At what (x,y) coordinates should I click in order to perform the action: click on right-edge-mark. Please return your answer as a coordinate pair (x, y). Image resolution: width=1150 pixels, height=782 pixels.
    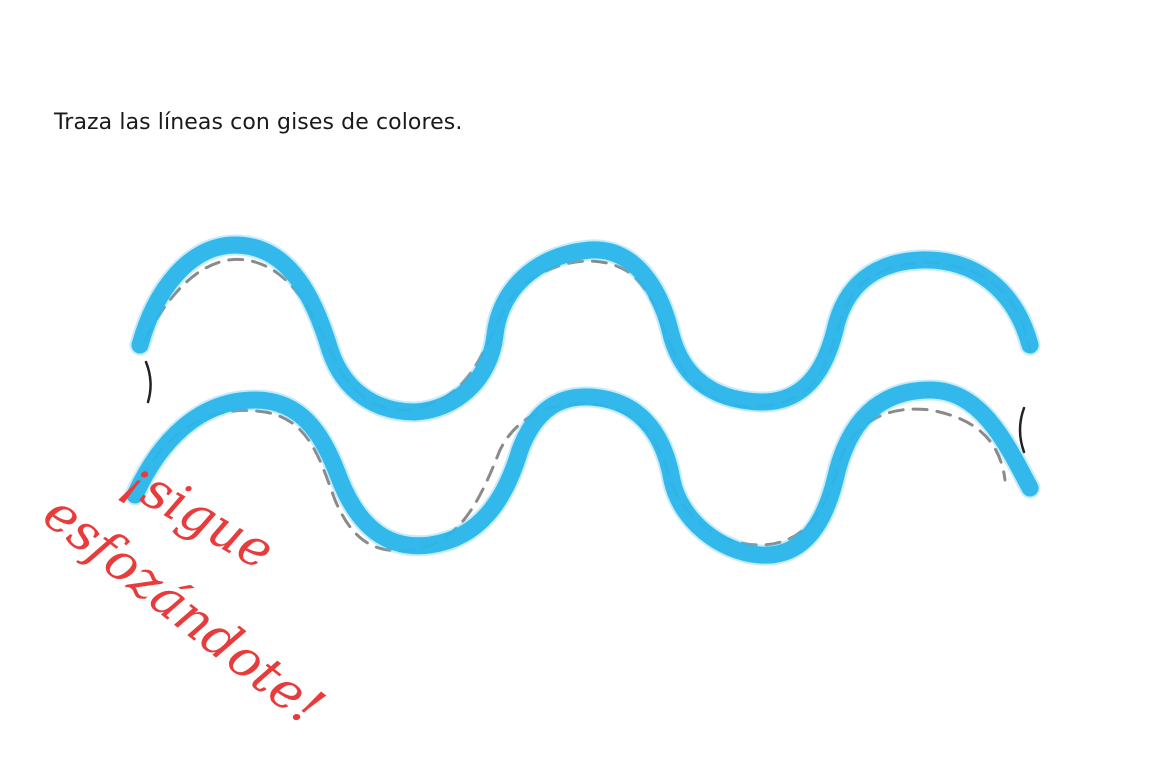
    Looking at the image, I should click on (1022, 430).